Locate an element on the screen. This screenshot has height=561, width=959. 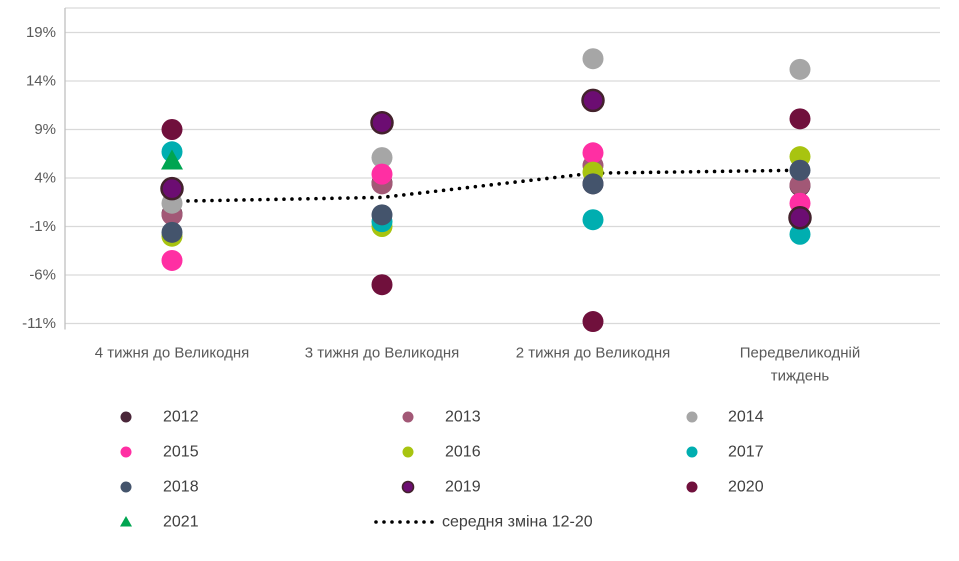
legend-label-2017: 2017 is located at coordinates (746, 452).